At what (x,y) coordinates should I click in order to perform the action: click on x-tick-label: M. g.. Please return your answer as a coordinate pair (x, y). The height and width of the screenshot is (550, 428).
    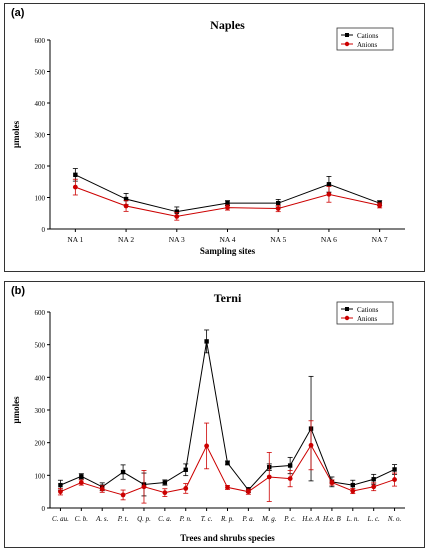
    Looking at the image, I should click on (269, 519).